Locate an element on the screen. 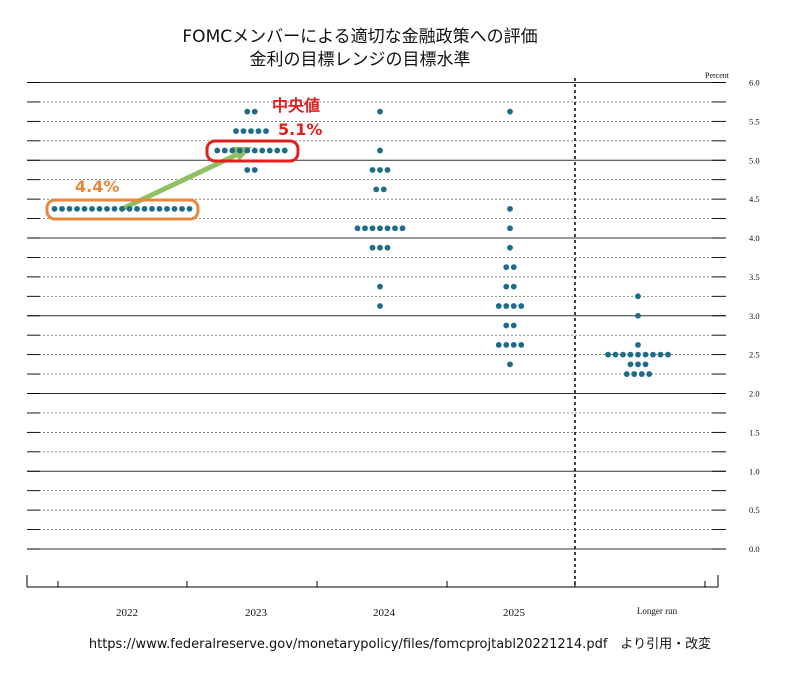 The image size is (800, 682). y-tick-label: 0.0 is located at coordinates (754, 549).